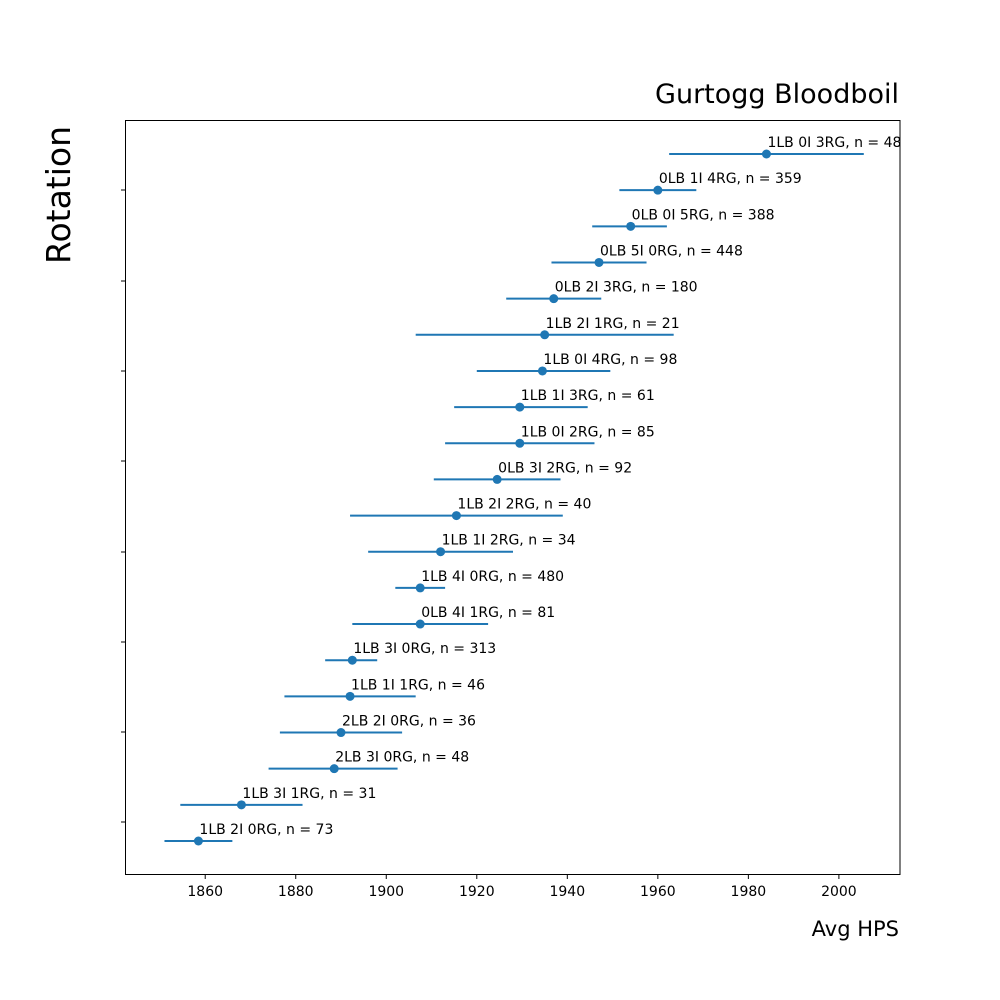 The image size is (1000, 1000). Describe the element at coordinates (424, 649) in the screenshot. I see `point-label: 1LB 3I 0RG, n = 313` at that location.